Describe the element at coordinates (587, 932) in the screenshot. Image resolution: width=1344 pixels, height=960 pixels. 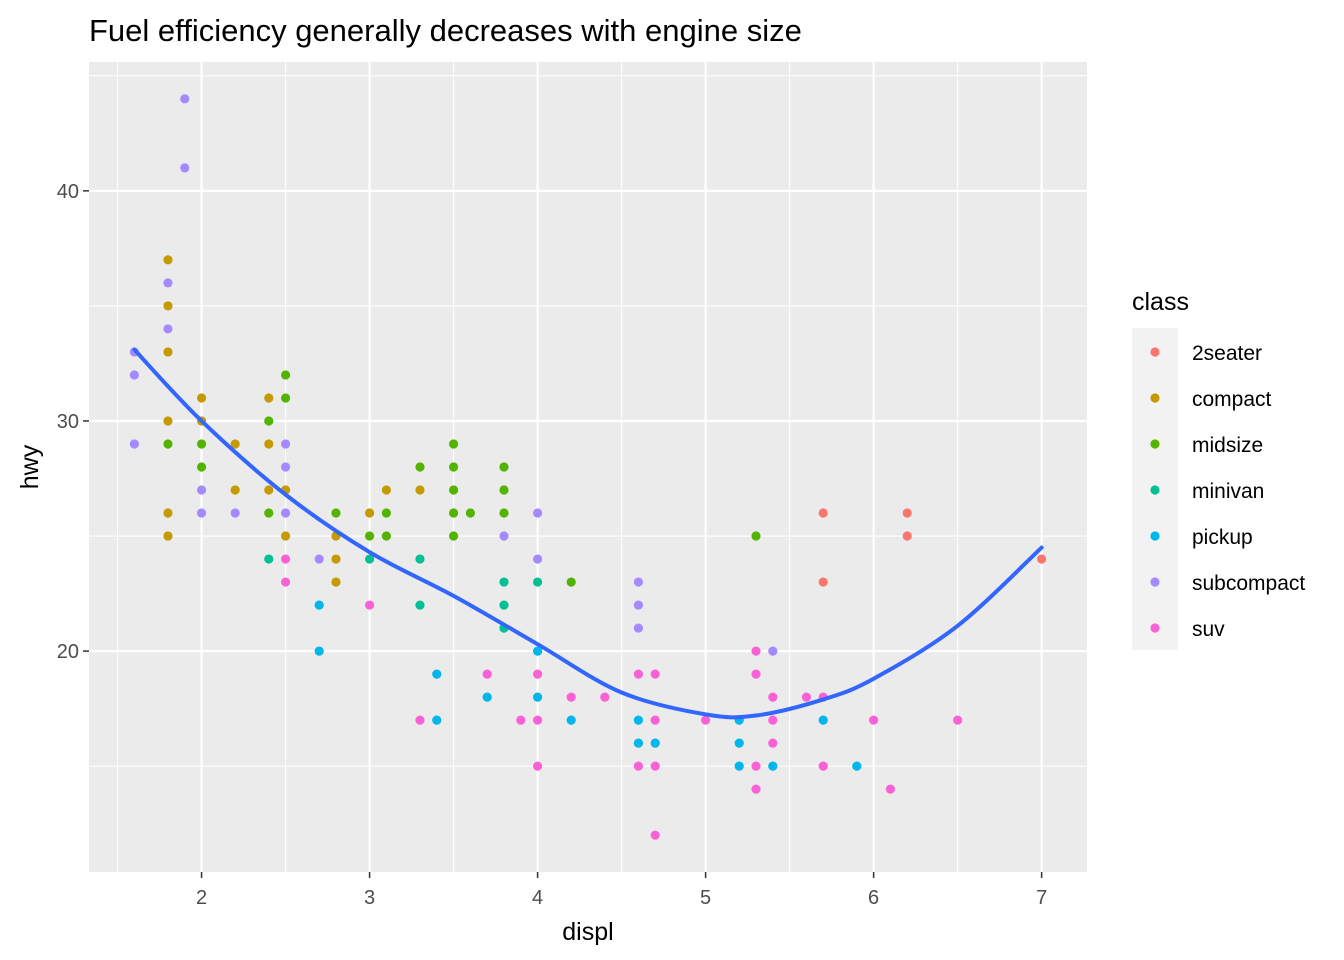
I see `x-axis-label: displ` at that location.